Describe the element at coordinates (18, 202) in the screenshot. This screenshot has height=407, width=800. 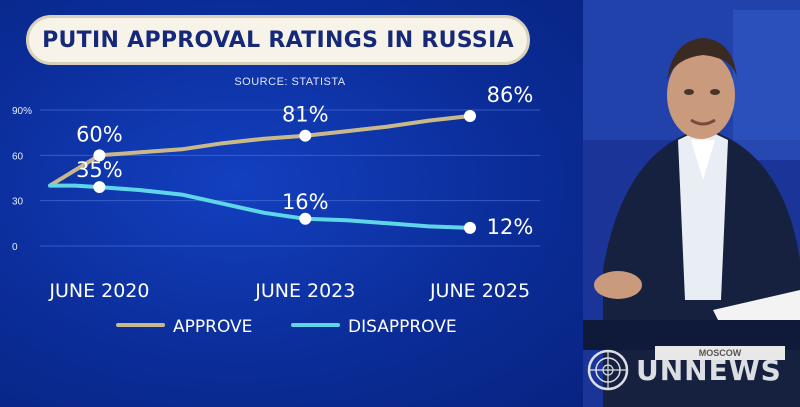
I see `y-tick-label: 30` at that location.